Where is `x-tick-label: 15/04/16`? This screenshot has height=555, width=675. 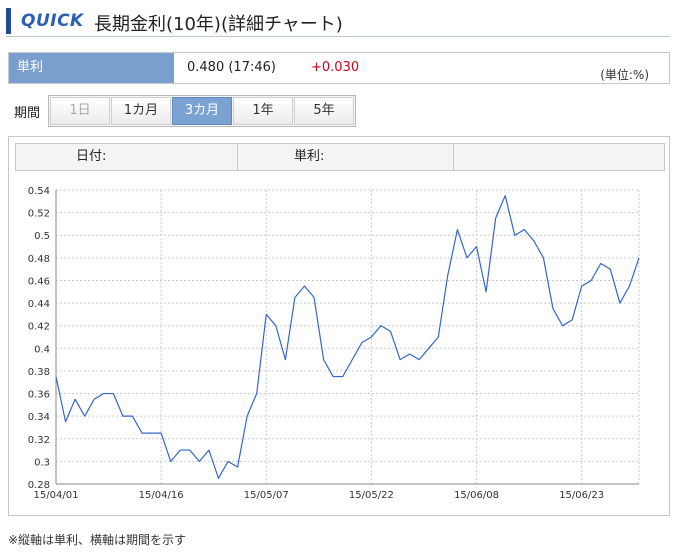
x-tick-label: 15/04/16 is located at coordinates (161, 495).